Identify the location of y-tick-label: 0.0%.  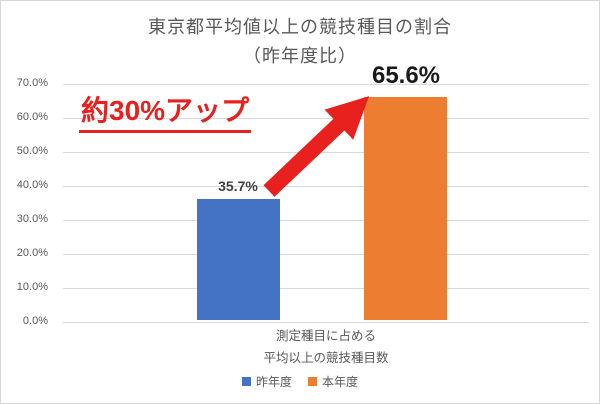
(35, 321).